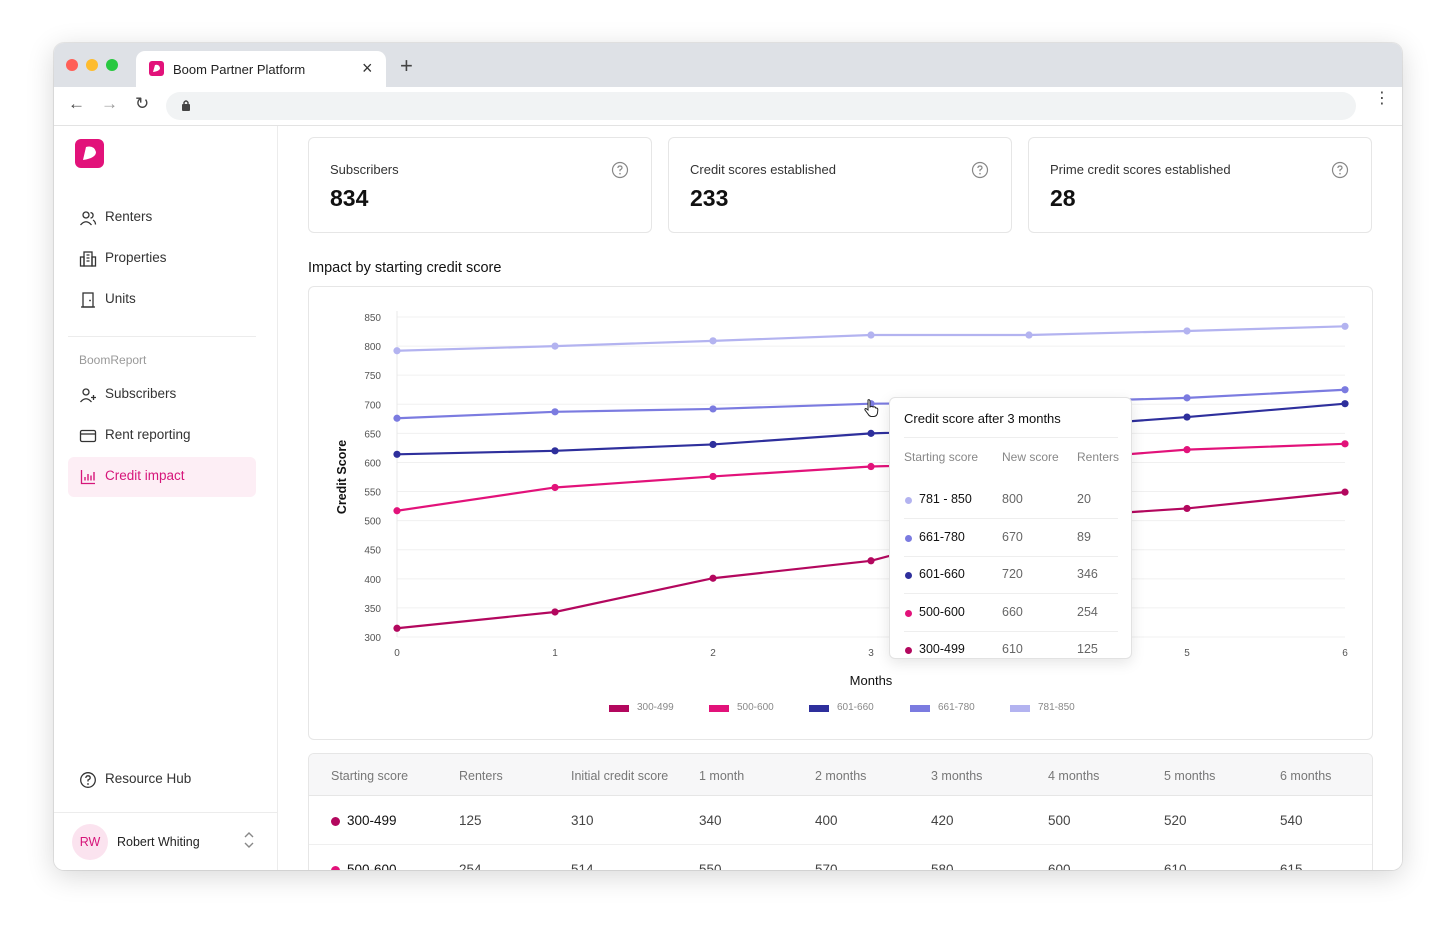 This screenshot has width=1456, height=933. What do you see at coordinates (142, 103) in the screenshot?
I see `reload-icon: ↻` at bounding box center [142, 103].